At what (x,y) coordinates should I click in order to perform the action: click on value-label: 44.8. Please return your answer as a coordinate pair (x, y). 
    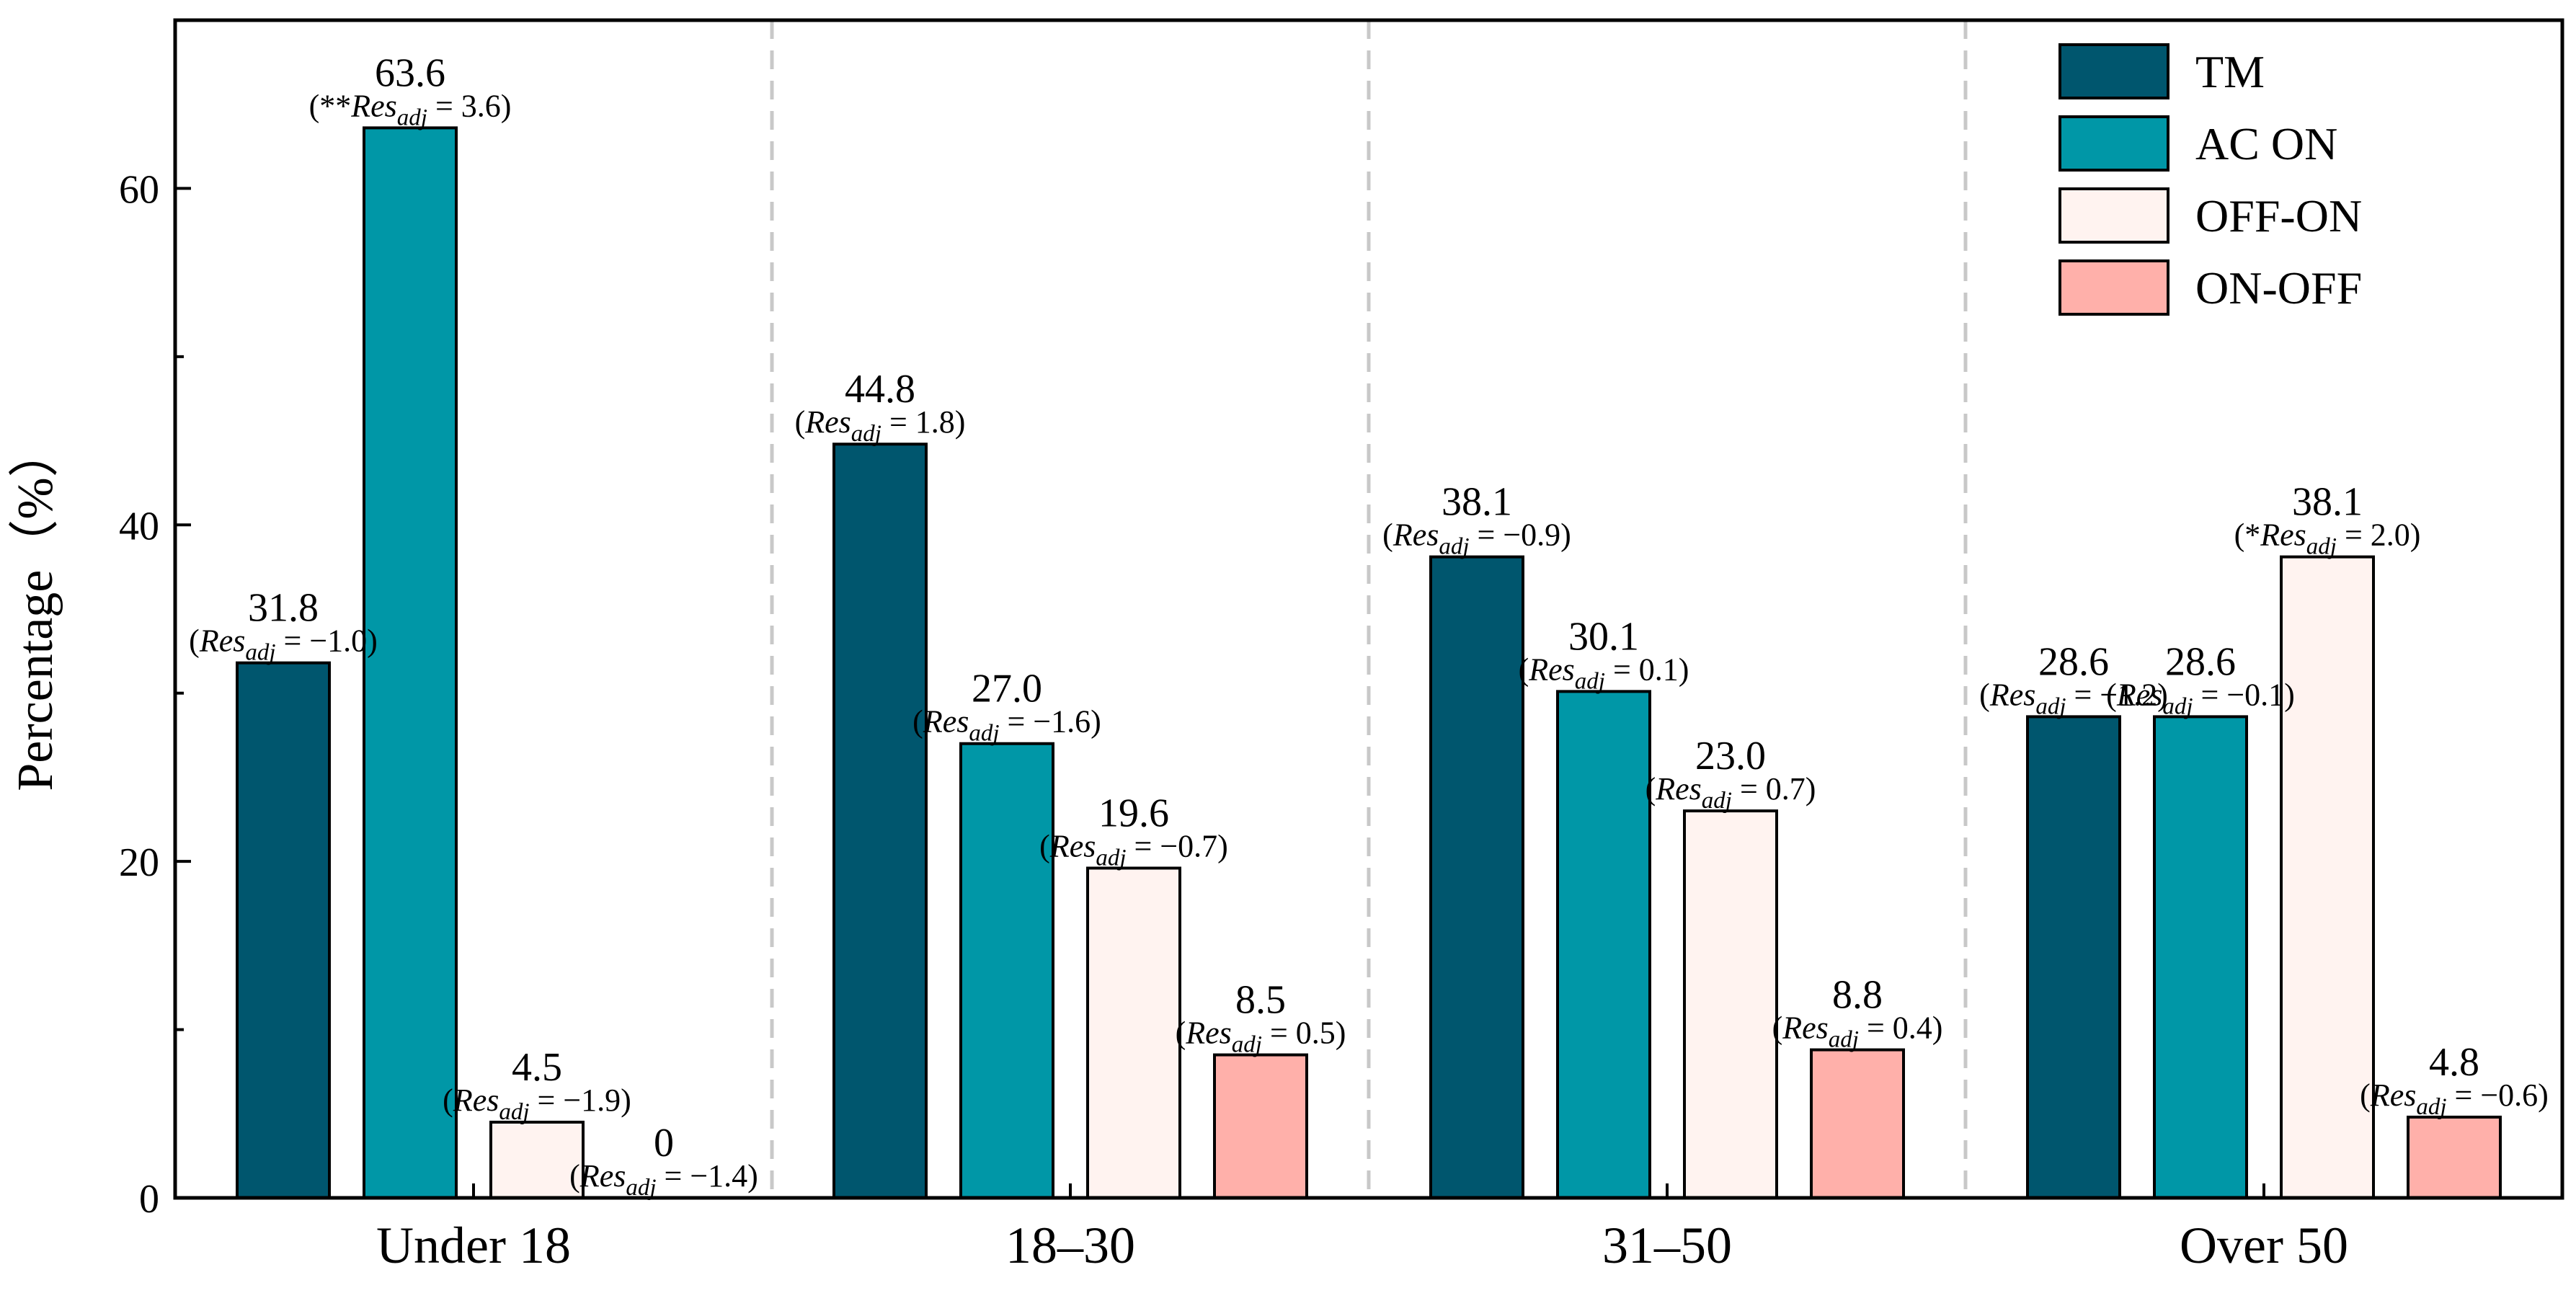
    Looking at the image, I should click on (880, 389).